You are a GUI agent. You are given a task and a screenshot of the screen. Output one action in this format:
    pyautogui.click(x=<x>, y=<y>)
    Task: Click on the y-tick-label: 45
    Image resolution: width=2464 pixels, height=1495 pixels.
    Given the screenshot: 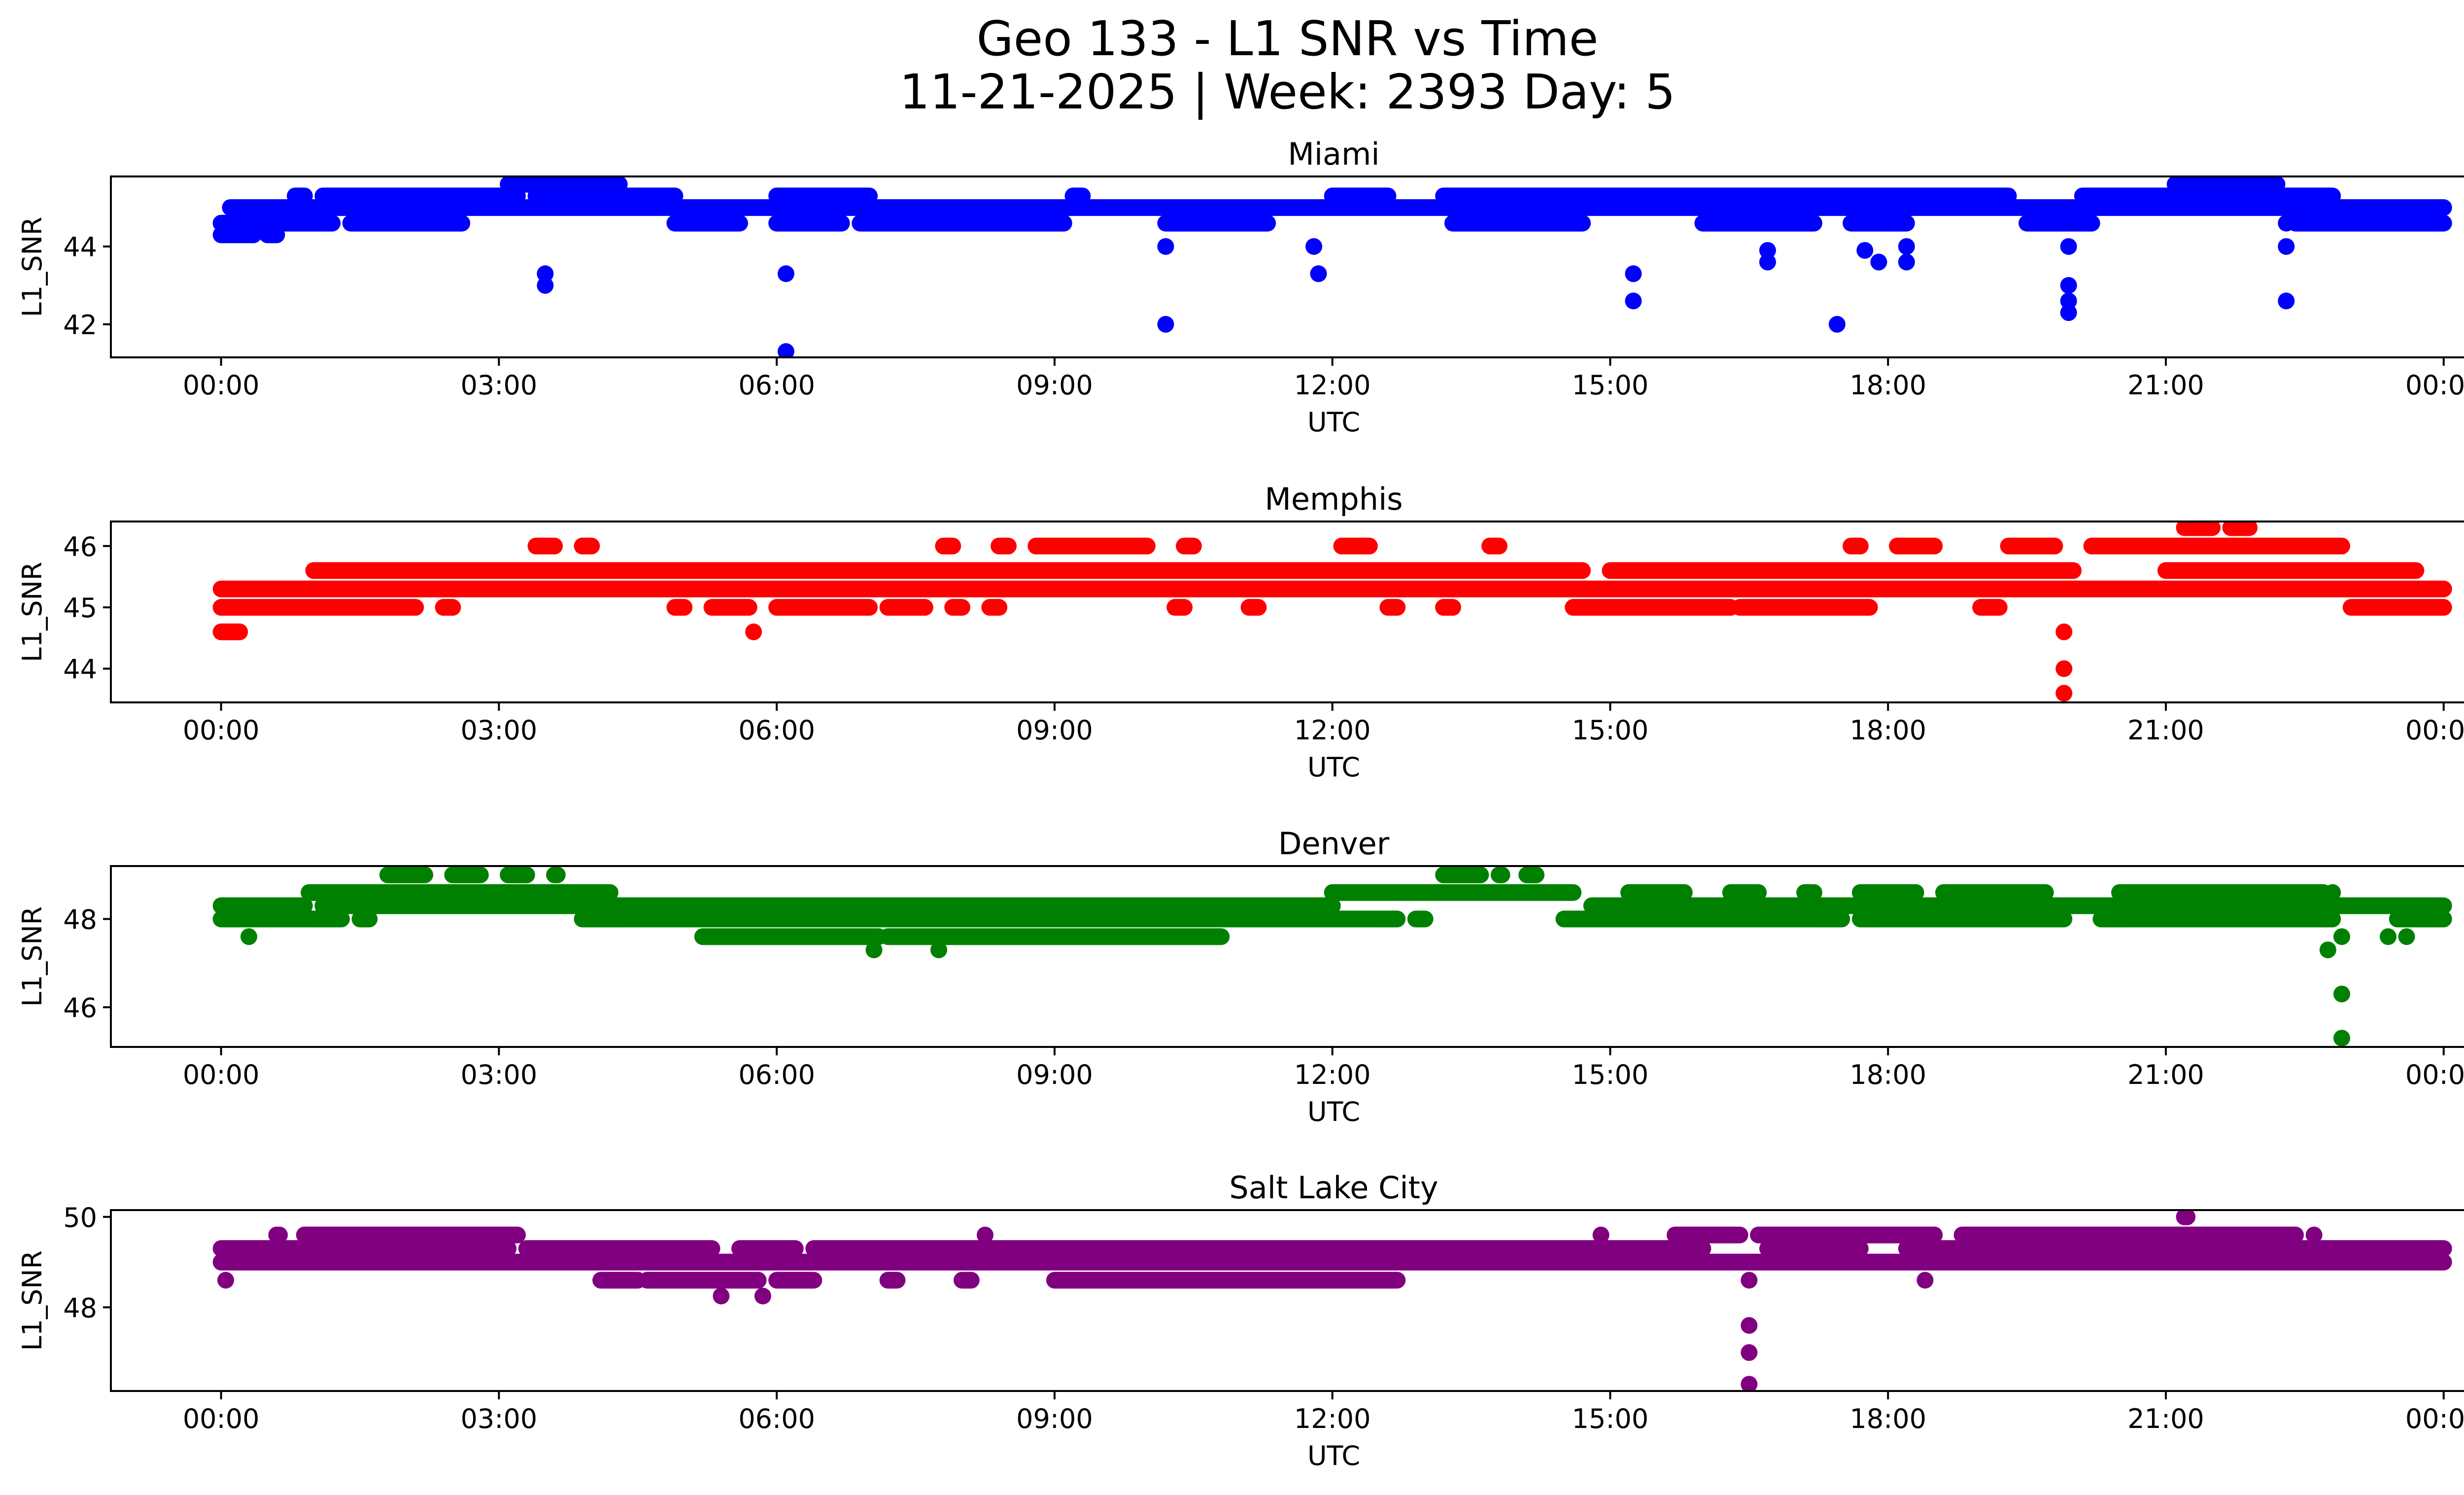 What is the action you would take?
    pyautogui.click(x=80, y=608)
    